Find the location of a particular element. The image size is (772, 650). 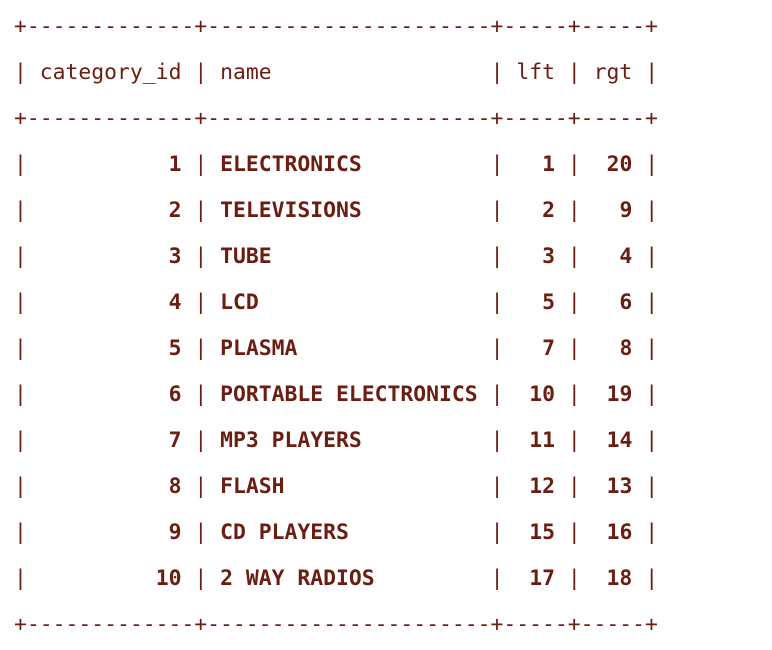

cell-name: 2 WAY RADIOS is located at coordinates (297, 578).